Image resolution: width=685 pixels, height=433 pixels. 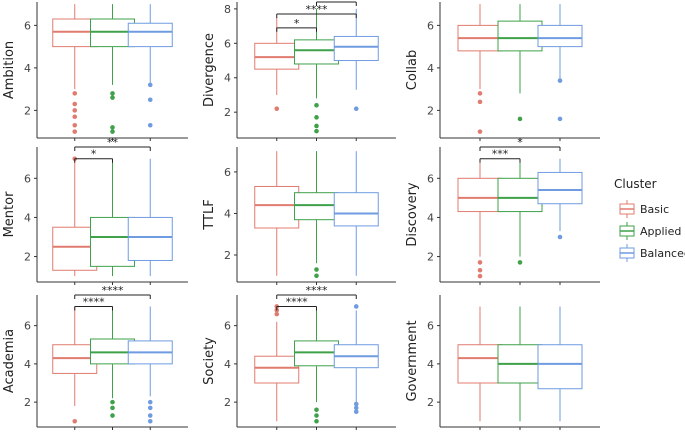 What do you see at coordinates (209, 214) in the screenshot?
I see `y-axis-title: TTLF` at bounding box center [209, 214].